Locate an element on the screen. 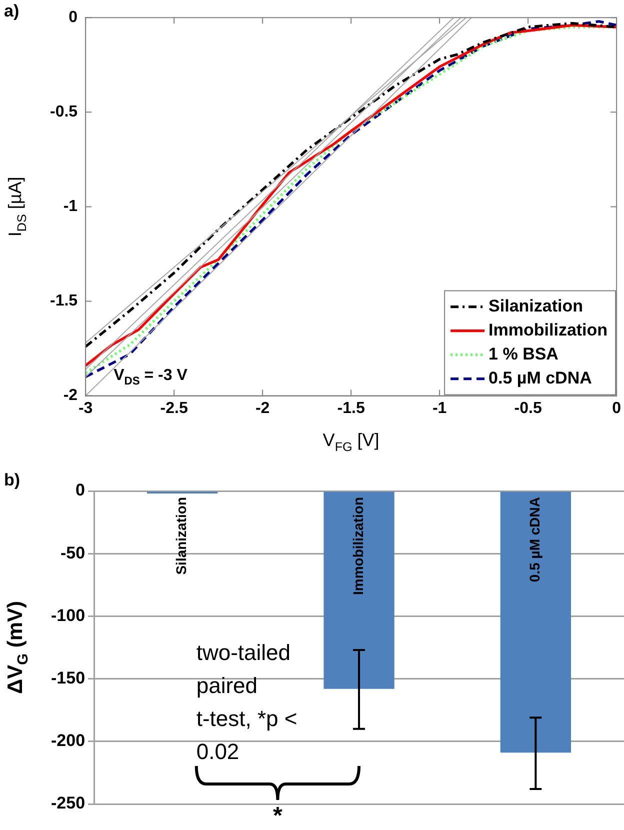 The height and width of the screenshot is (830, 624). y-tick-label: -1.5 is located at coordinates (64, 301).